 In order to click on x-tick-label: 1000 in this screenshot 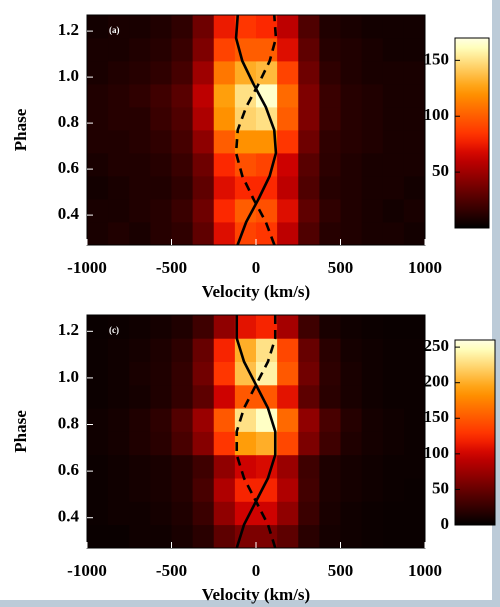, I will do `click(425, 267)`.